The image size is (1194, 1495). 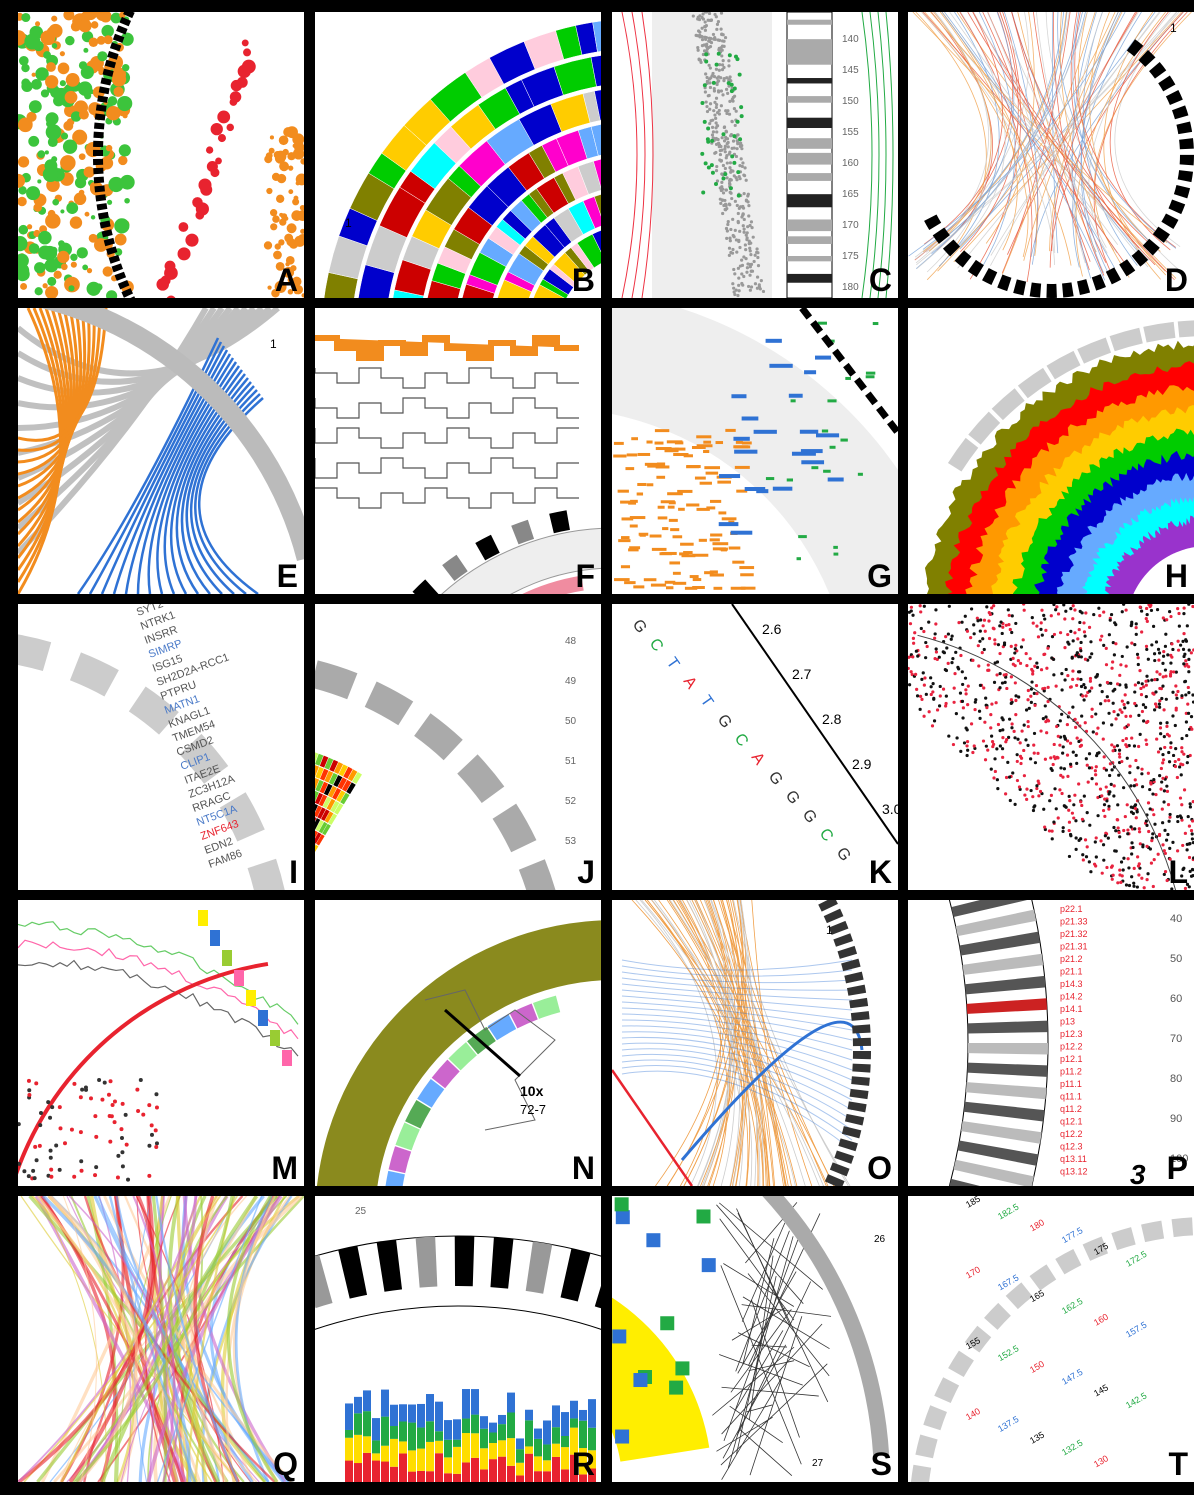 I want to click on histogram-ring, so click(x=1079, y=489).